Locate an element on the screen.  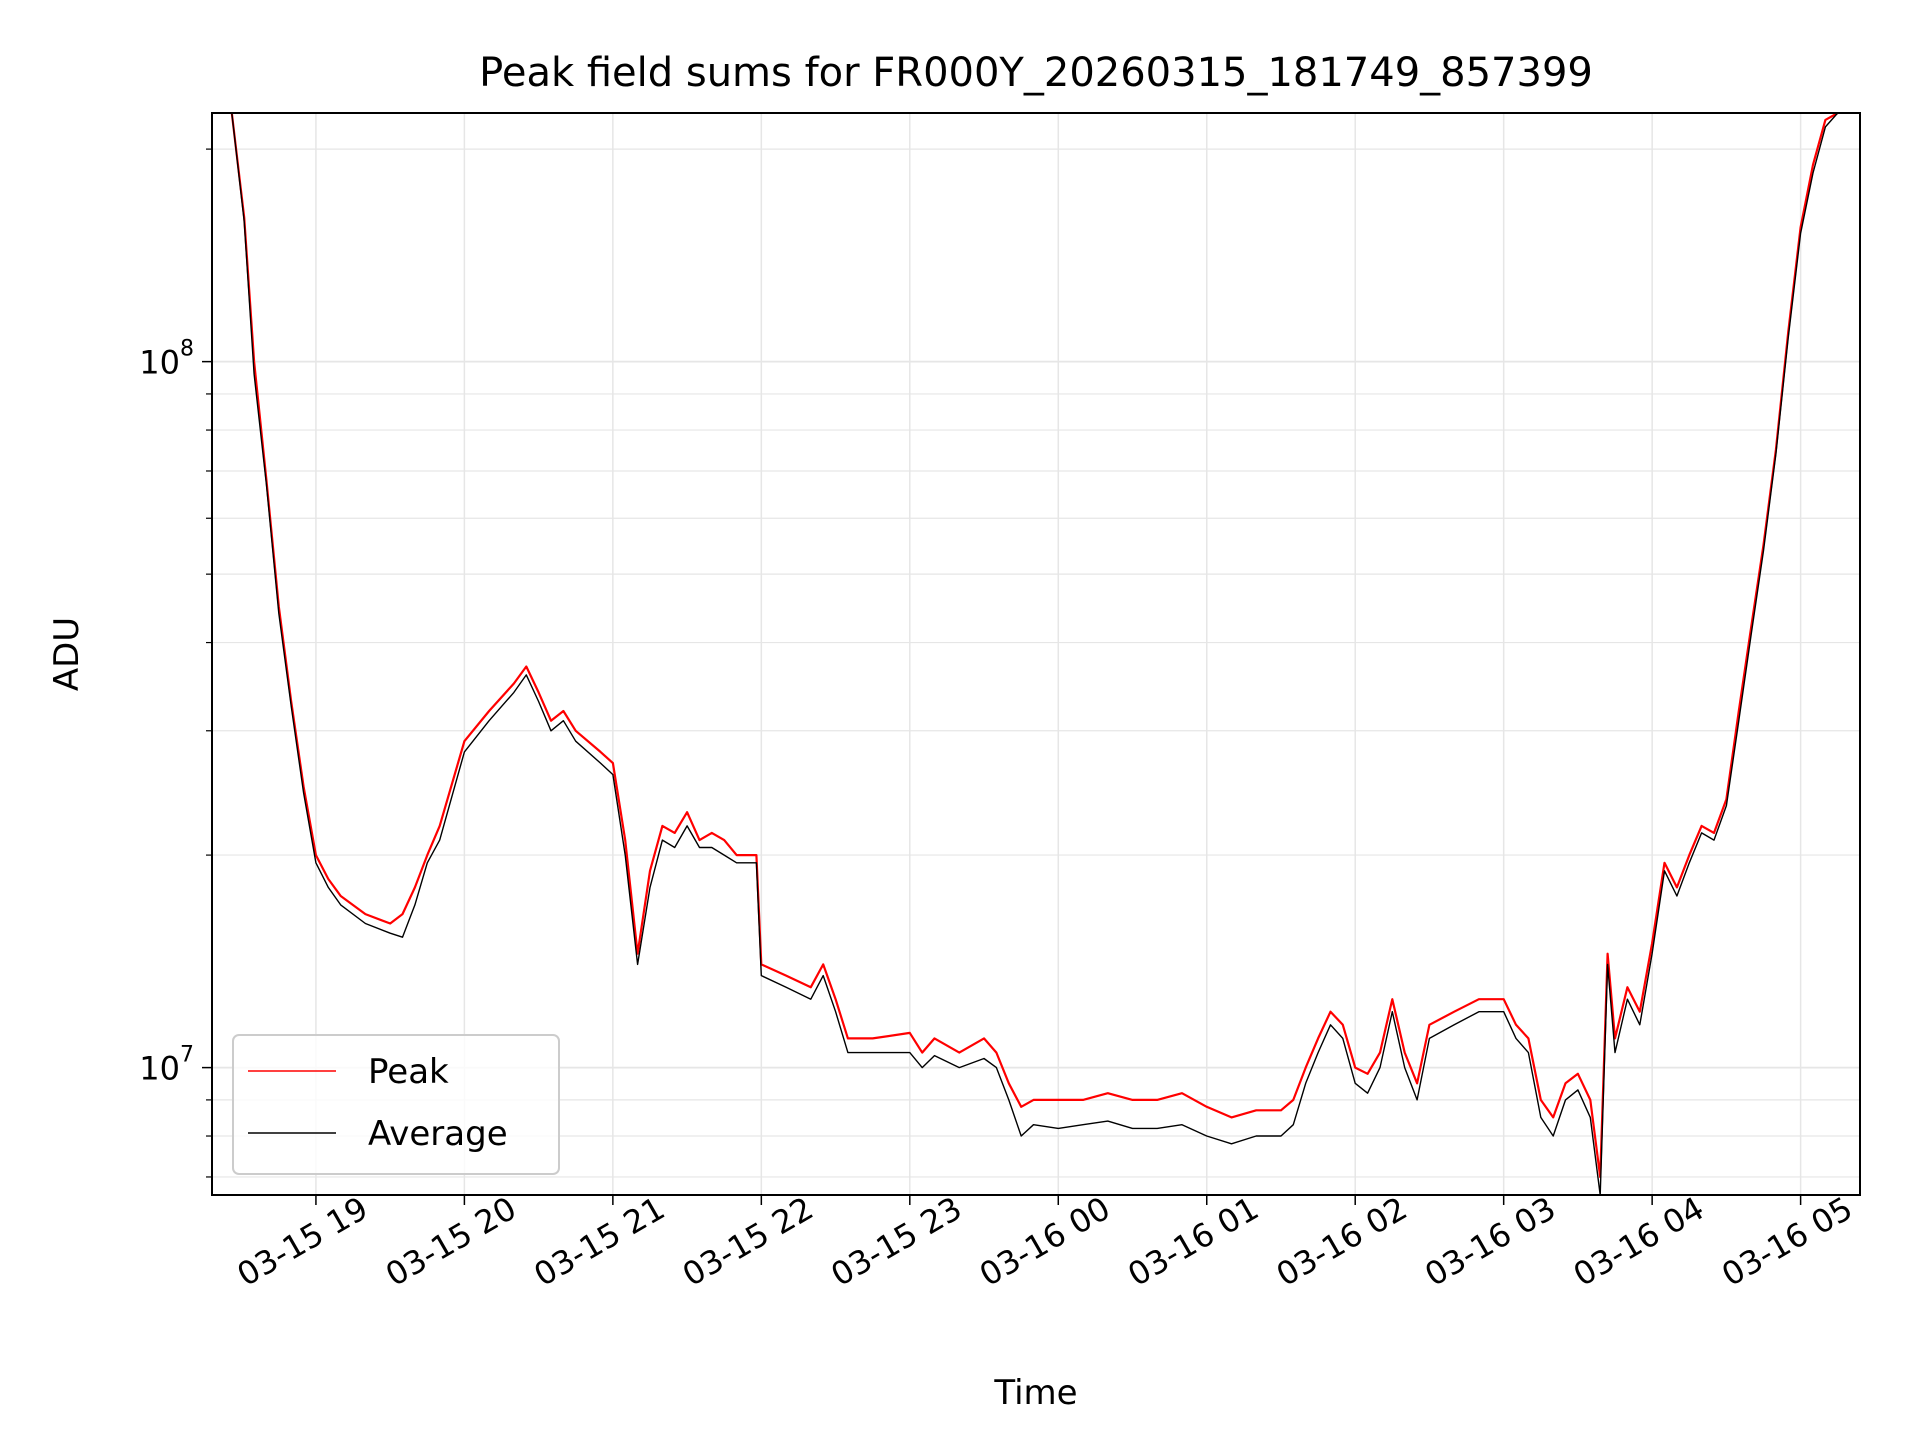
legend-label-average: Average is located at coordinates (438, 1134).